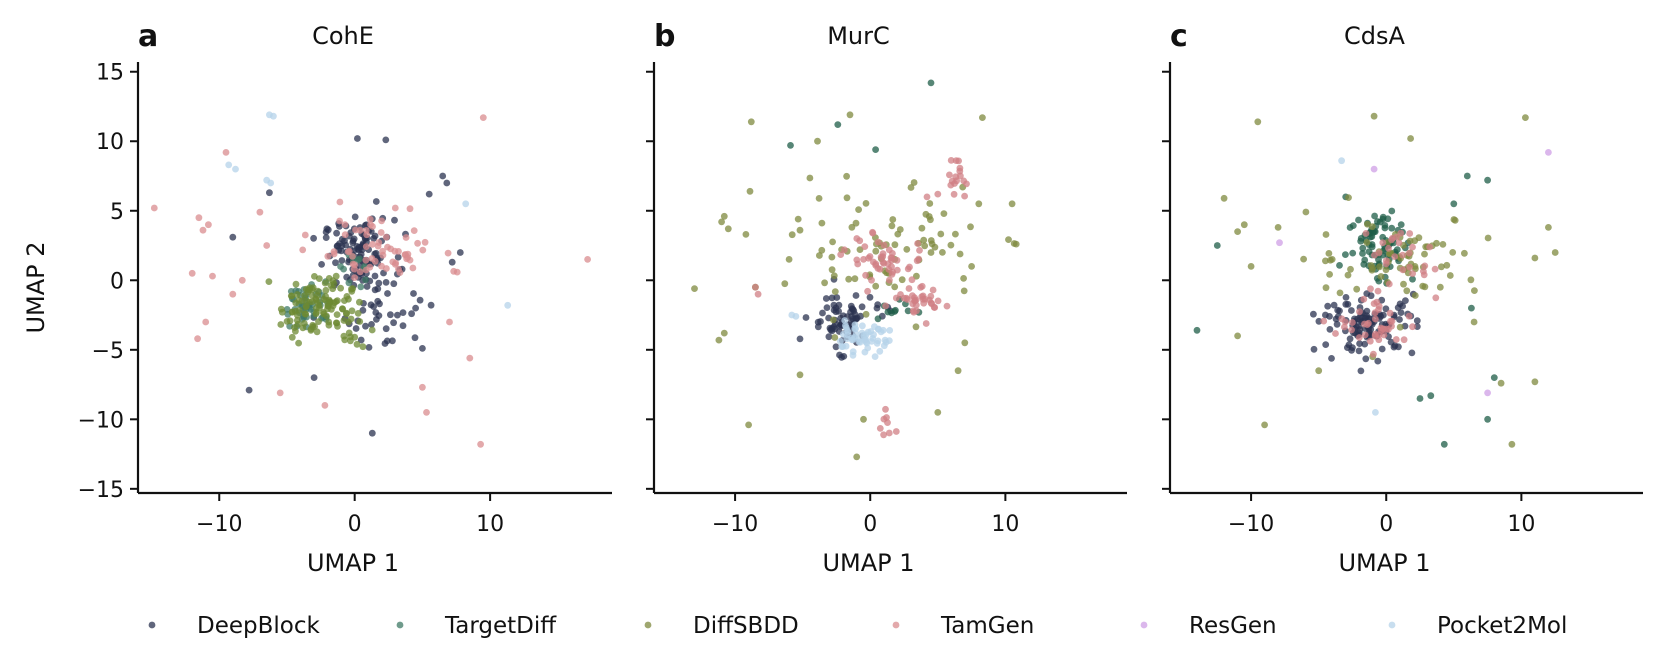 The width and height of the screenshot is (1660, 670). Describe the element at coordinates (117, 212) in the screenshot. I see `y-tick-label: 5` at that location.